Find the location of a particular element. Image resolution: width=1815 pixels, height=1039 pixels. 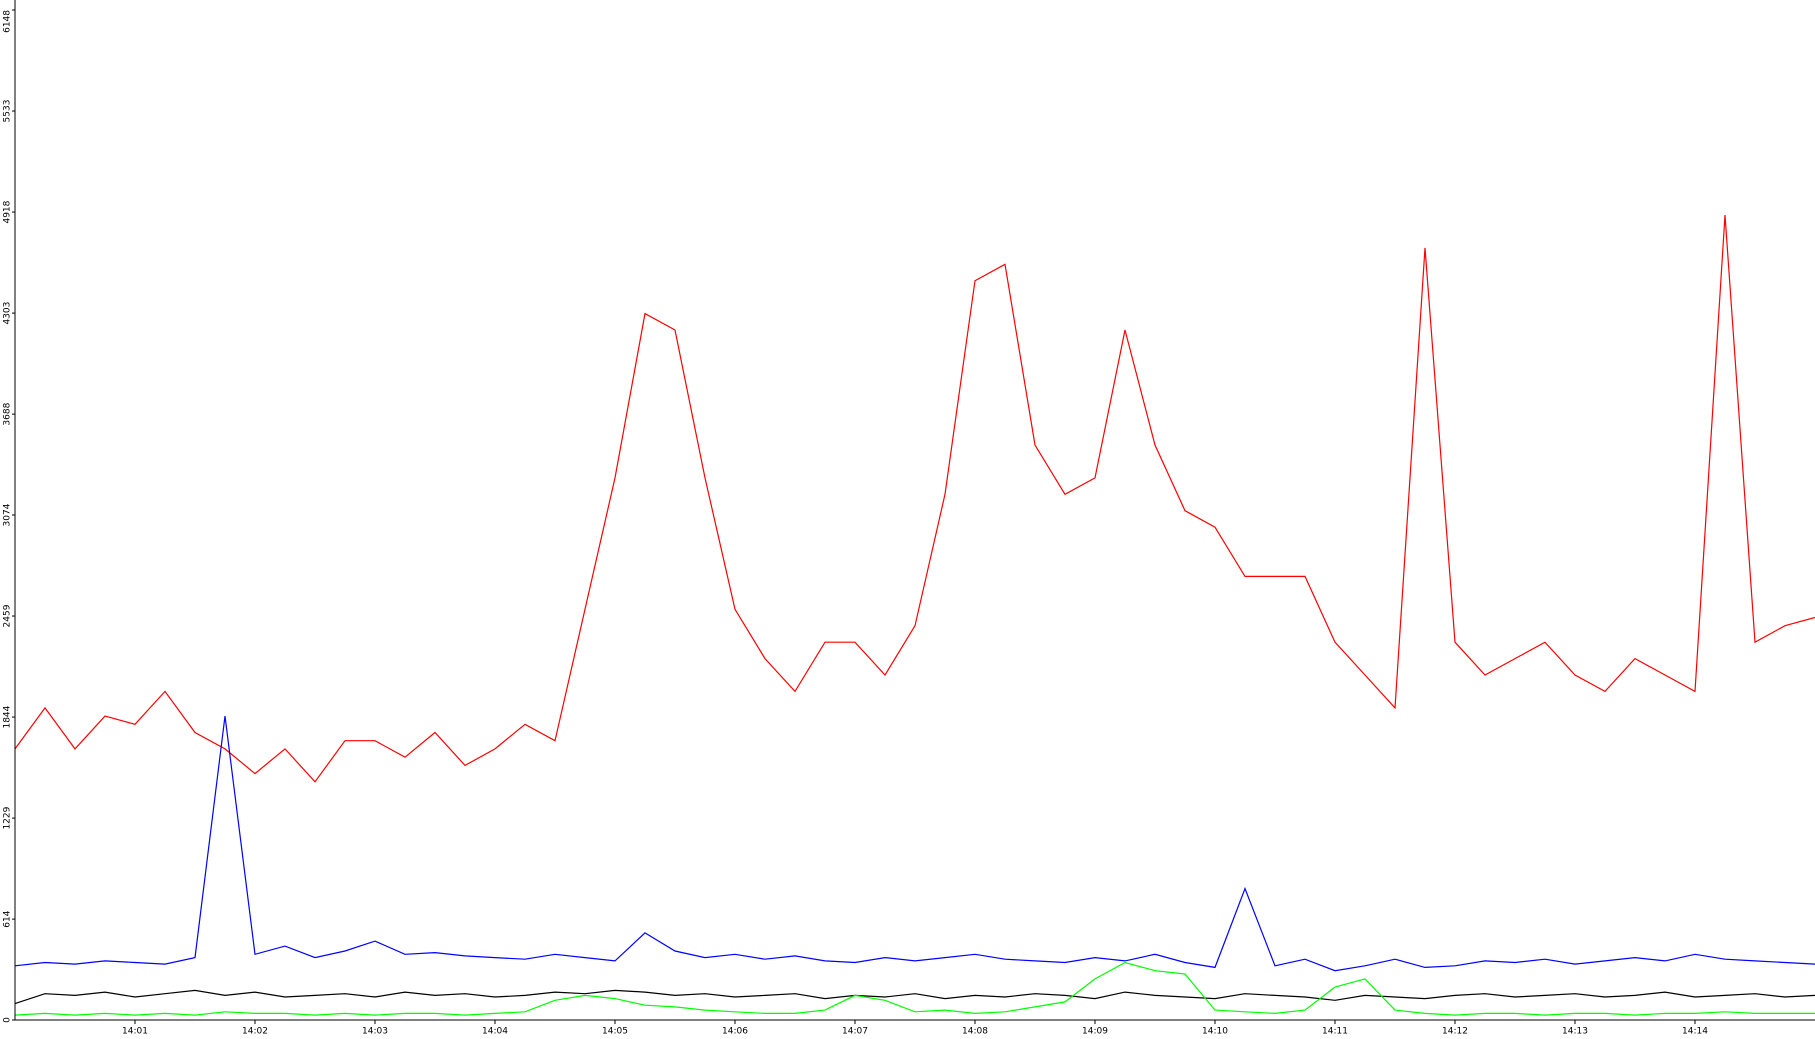

y-tick-label: 4303 is located at coordinates (8, 313).